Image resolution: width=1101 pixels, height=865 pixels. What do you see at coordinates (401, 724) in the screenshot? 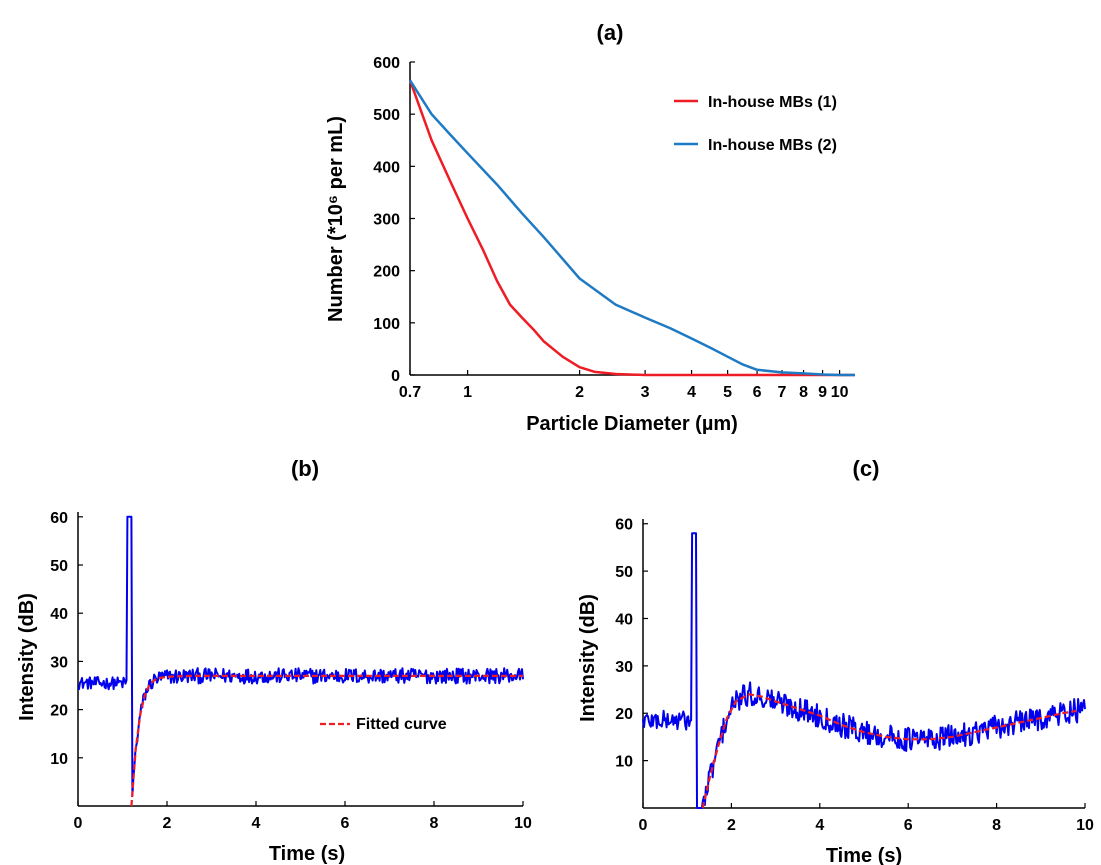
I see `legend-label-fitted-curve: Fitted curve` at bounding box center [401, 724].